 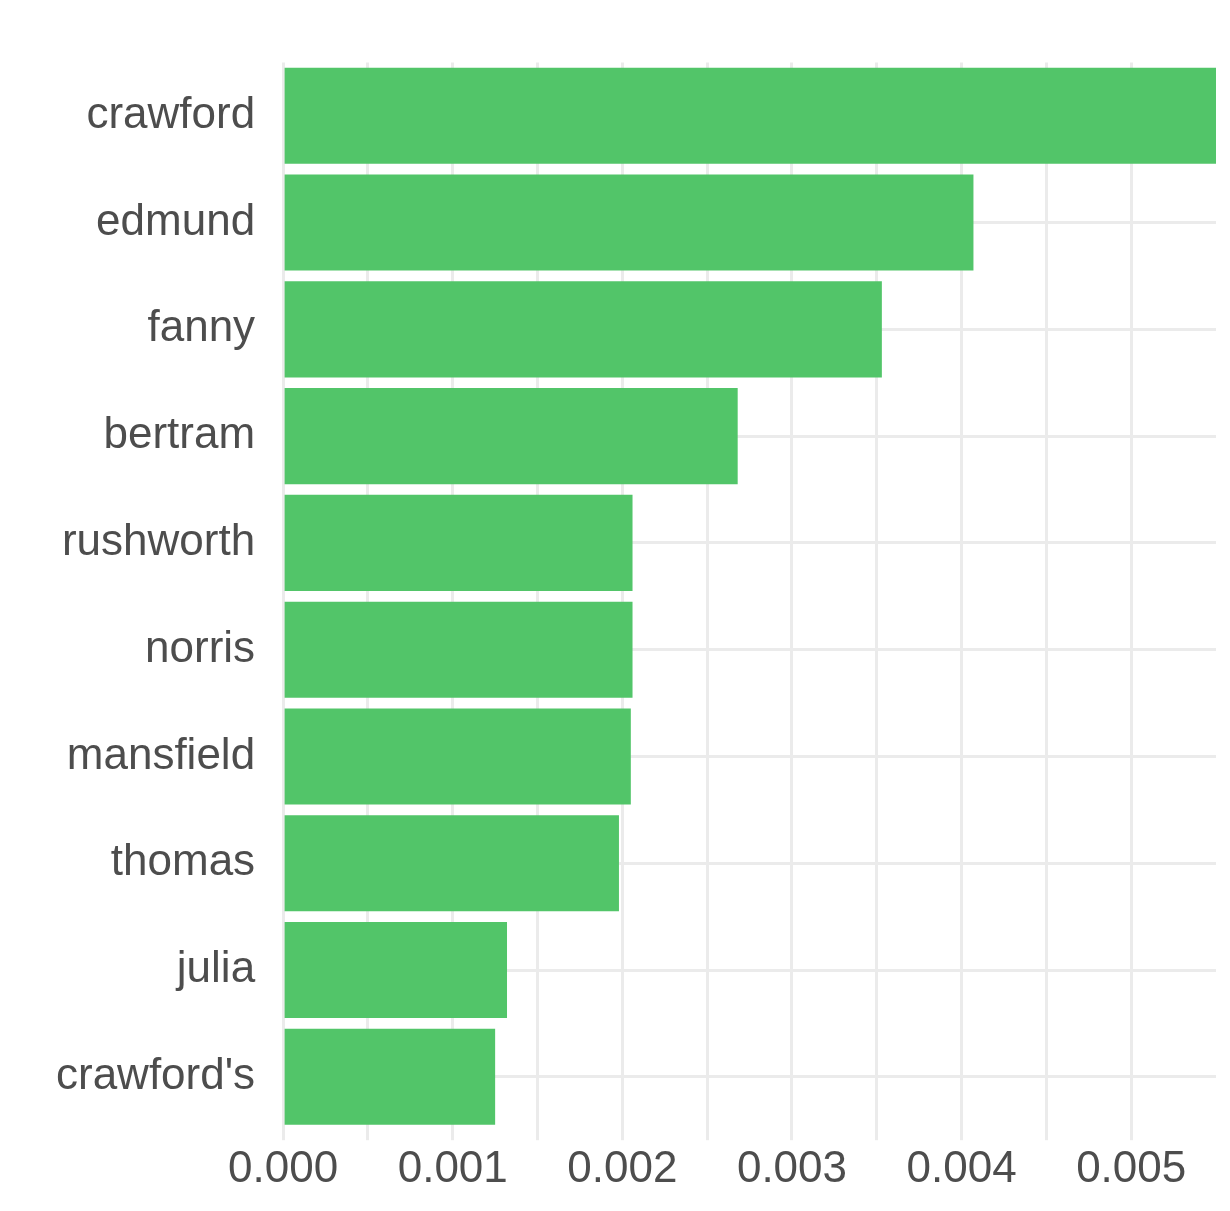 What do you see at coordinates (452, 1166) in the screenshot?
I see `x-tick-label: 0.001` at bounding box center [452, 1166].